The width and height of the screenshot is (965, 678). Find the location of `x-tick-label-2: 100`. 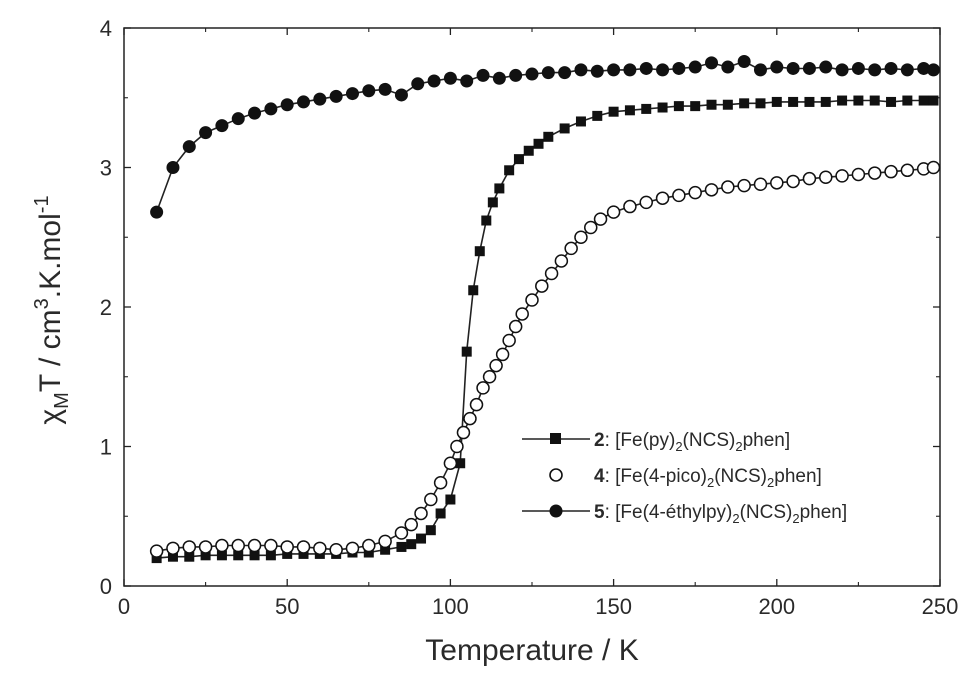

x-tick-label-2: 100 is located at coordinates (450, 606).